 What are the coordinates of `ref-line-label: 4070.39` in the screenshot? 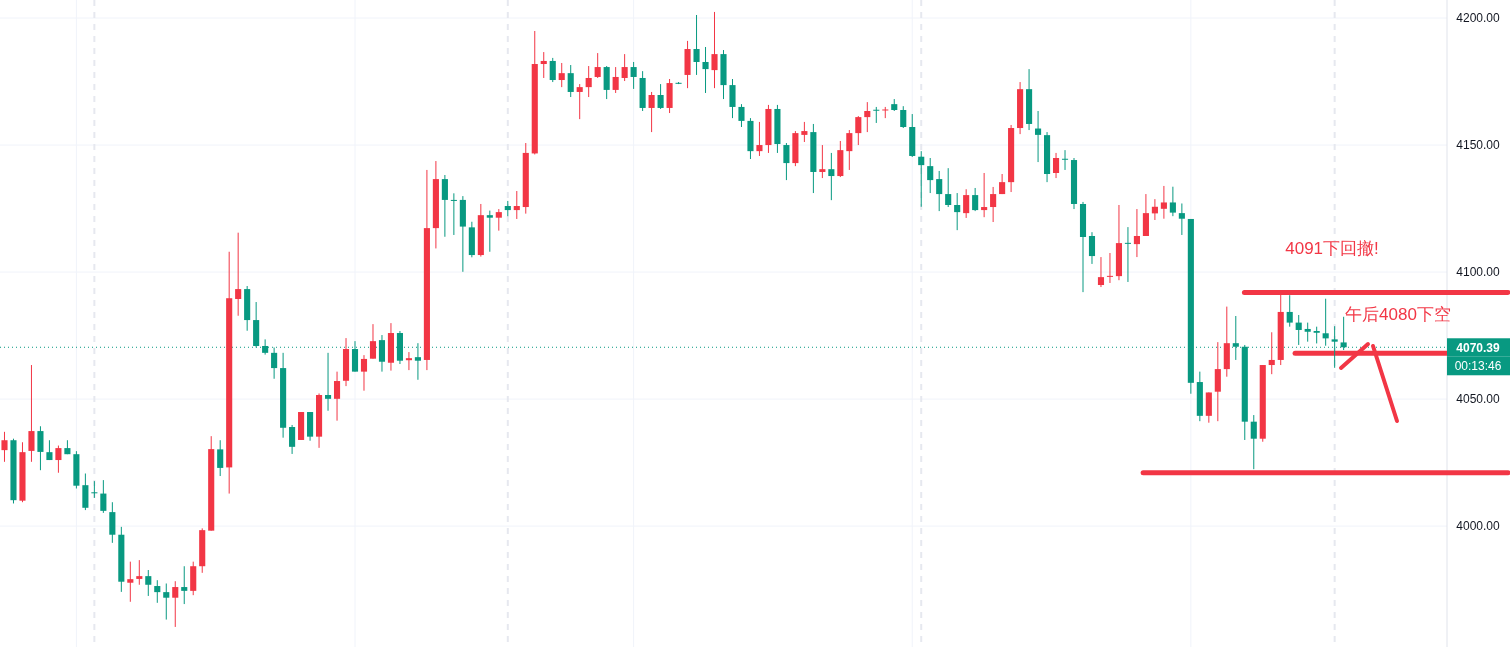 It's located at (1478, 347).